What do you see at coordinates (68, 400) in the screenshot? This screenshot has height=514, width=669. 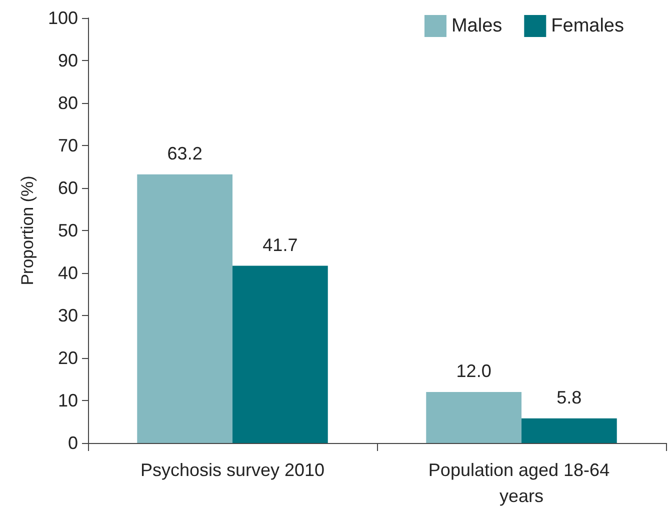 I see `y-tick-label: 10` at bounding box center [68, 400].